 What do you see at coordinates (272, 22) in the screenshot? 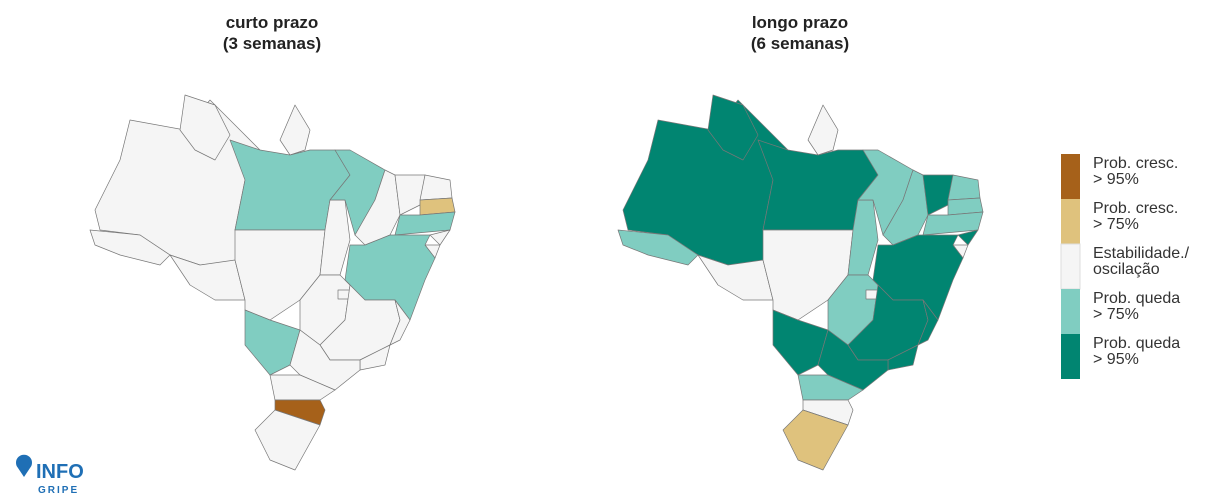
I see `map-title: curto prazo` at bounding box center [272, 22].